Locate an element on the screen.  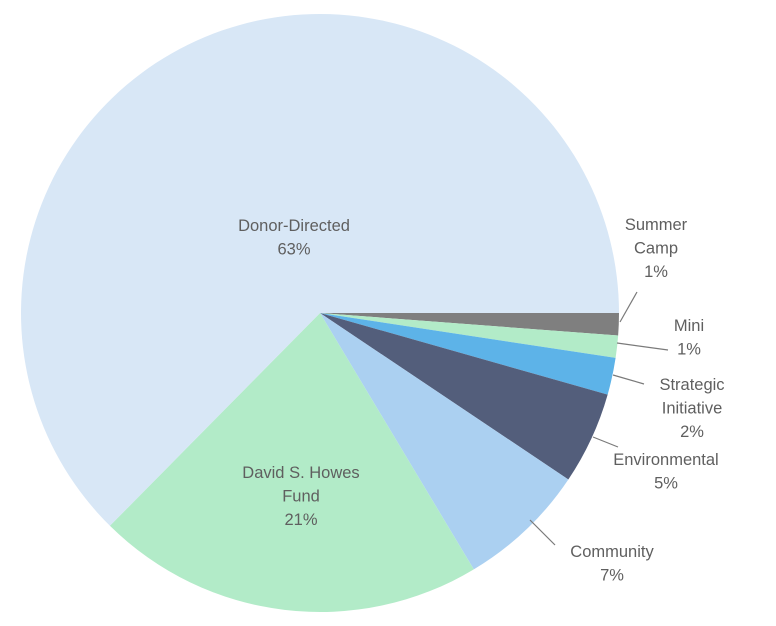
pie-slice-community is located at coordinates (444, 441).